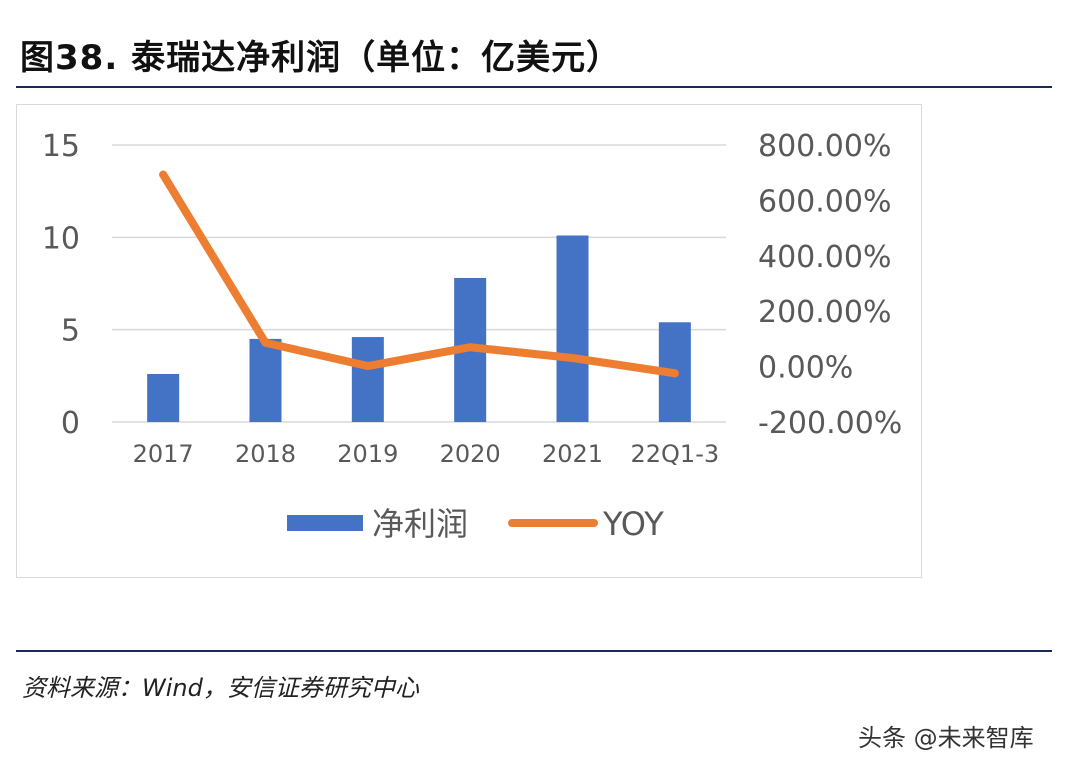  What do you see at coordinates (805, 368) in the screenshot?
I see `y-right-tick-label: 0.00%` at bounding box center [805, 368].